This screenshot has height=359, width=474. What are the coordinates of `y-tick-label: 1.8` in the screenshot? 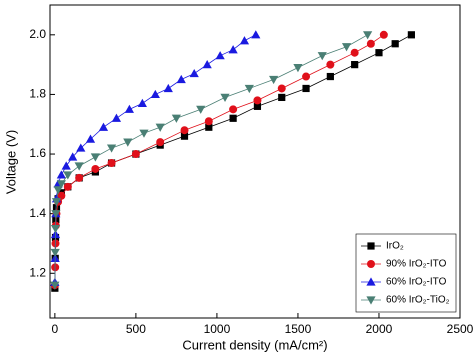 It's located at (37, 94).